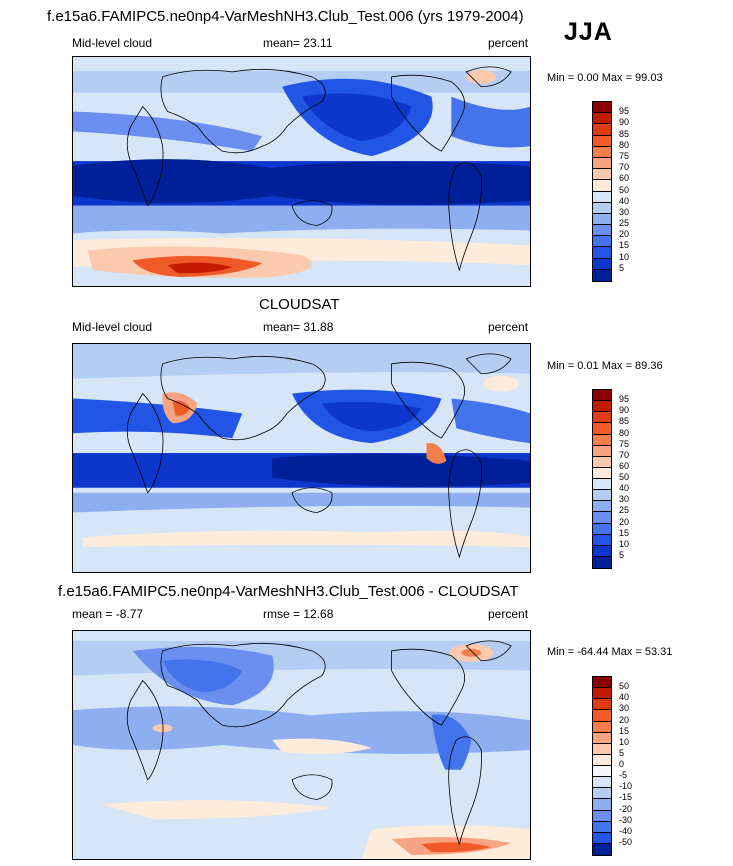 The height and width of the screenshot is (866, 733). What do you see at coordinates (605, 366) in the screenshot?
I see `middle-minmax-label: Min = 0.01 Max = 89.36` at bounding box center [605, 366].